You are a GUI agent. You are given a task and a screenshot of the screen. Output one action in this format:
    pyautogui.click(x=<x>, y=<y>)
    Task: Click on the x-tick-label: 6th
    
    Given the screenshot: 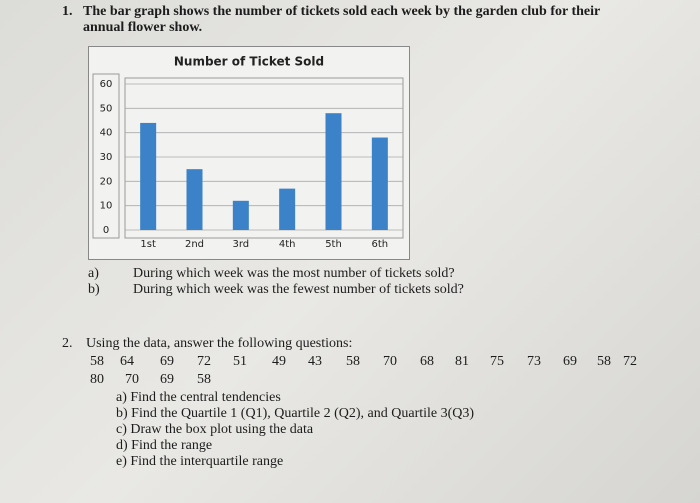 What is the action you would take?
    pyautogui.click(x=380, y=244)
    